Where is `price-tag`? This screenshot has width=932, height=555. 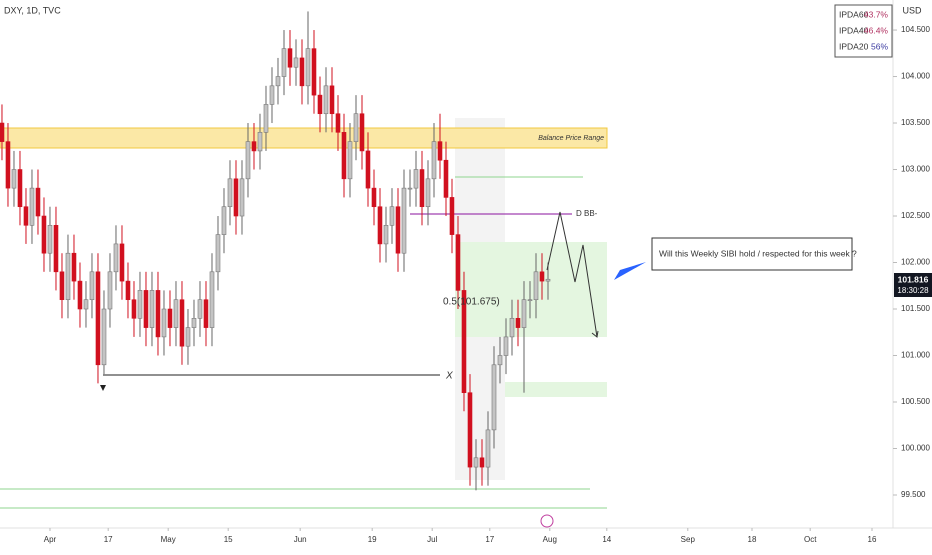
price-tag is located at coordinates (913, 285).